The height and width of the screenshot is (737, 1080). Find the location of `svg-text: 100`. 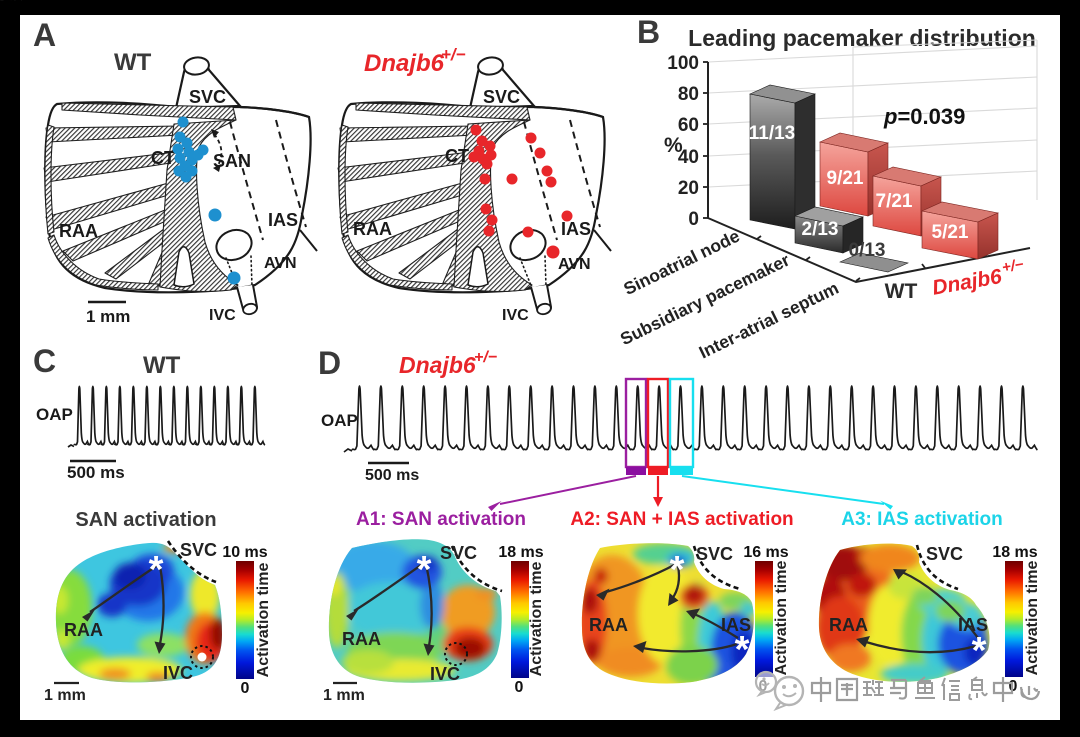

svg-text: 100 is located at coordinates (683, 63).